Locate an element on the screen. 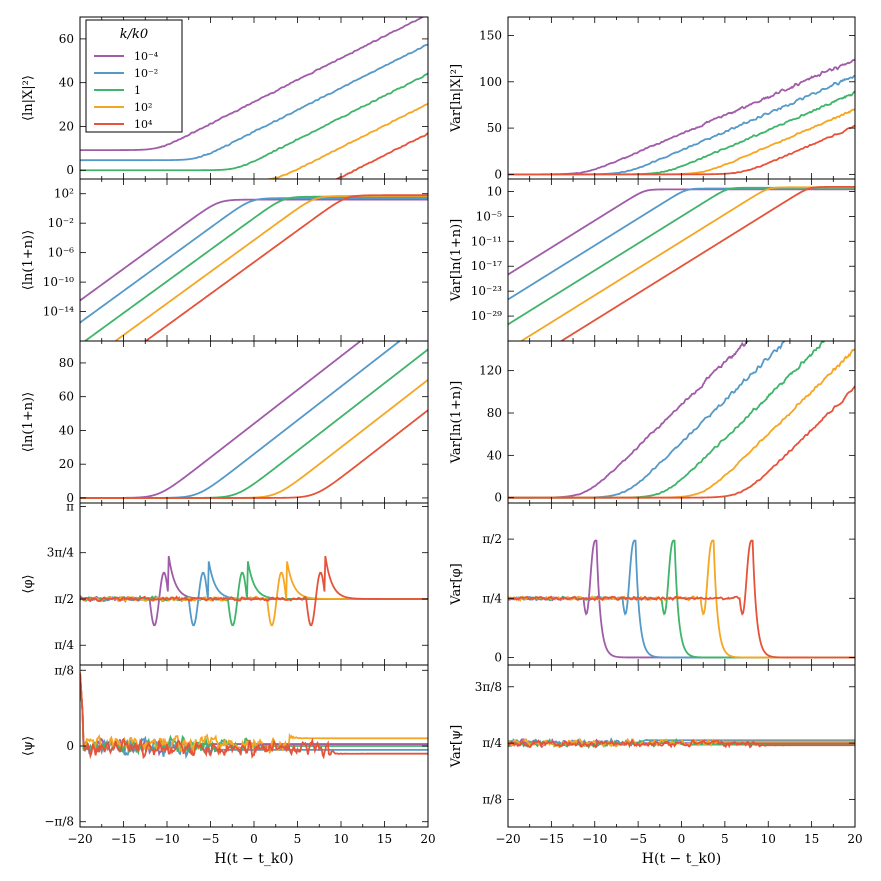  y-axis-label: ⟨ψ⟩ is located at coordinates (28, 746).